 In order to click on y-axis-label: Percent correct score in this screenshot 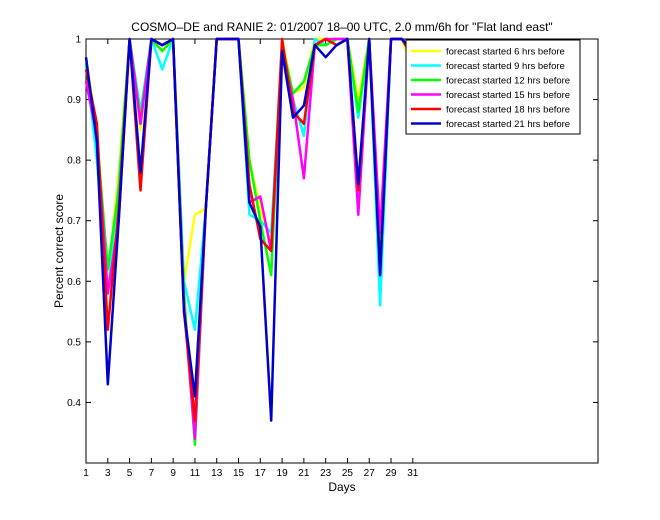, I will do `click(59, 251)`.